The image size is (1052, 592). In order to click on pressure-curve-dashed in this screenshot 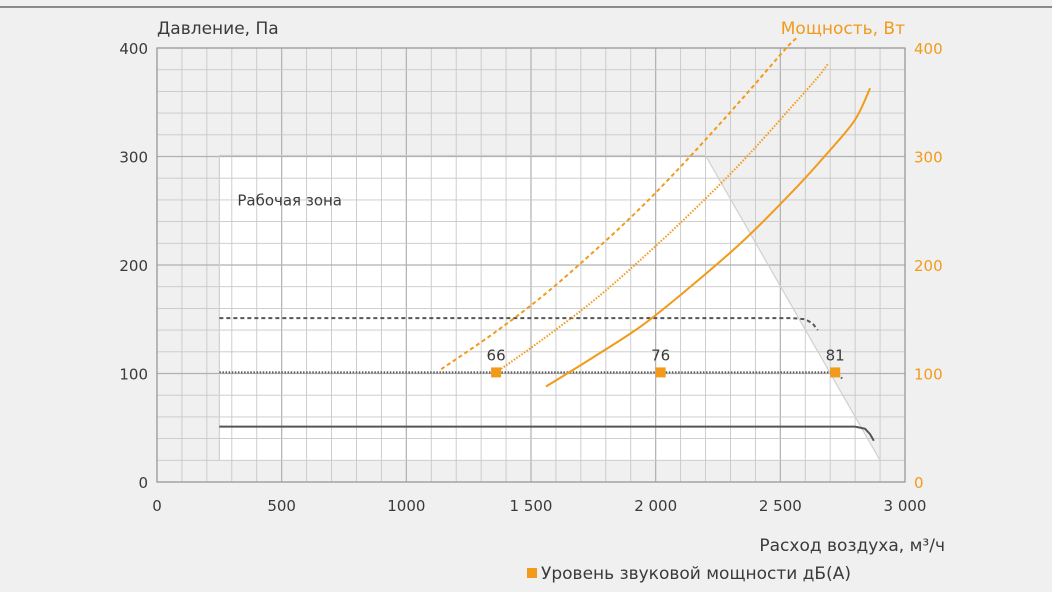, I will do `click(519, 324)`.